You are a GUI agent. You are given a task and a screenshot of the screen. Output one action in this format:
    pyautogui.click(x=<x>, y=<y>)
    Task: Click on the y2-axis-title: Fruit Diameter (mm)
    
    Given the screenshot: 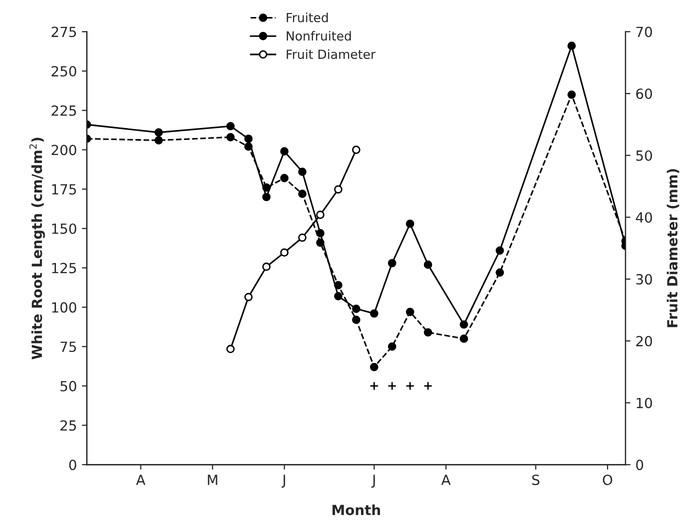 What is the action you would take?
    pyautogui.click(x=673, y=248)
    